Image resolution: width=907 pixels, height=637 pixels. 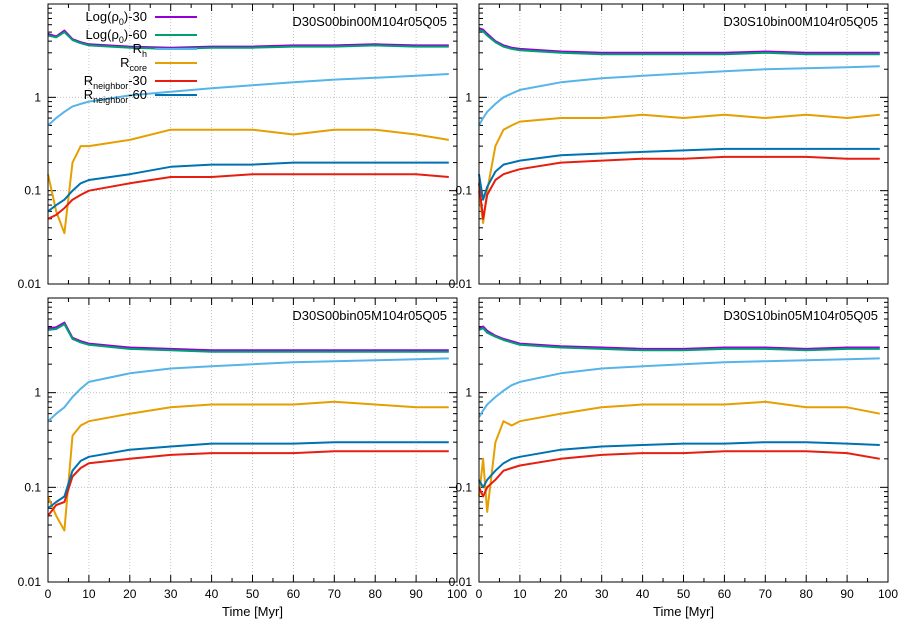 What do you see at coordinates (369, 315) in the screenshot?
I see `panel-title: D30S00bin05M104r05Q05` at bounding box center [369, 315].